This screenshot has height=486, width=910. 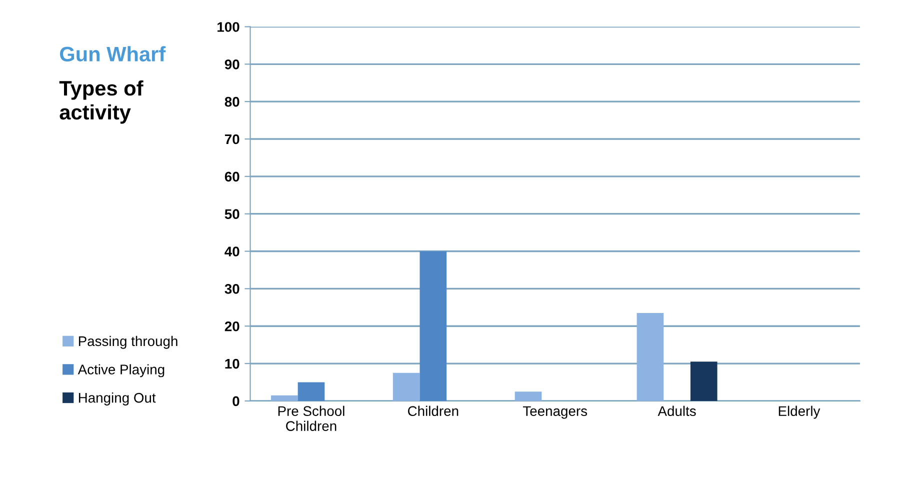 What do you see at coordinates (677, 411) in the screenshot?
I see `x-tick-label: Adults` at bounding box center [677, 411].